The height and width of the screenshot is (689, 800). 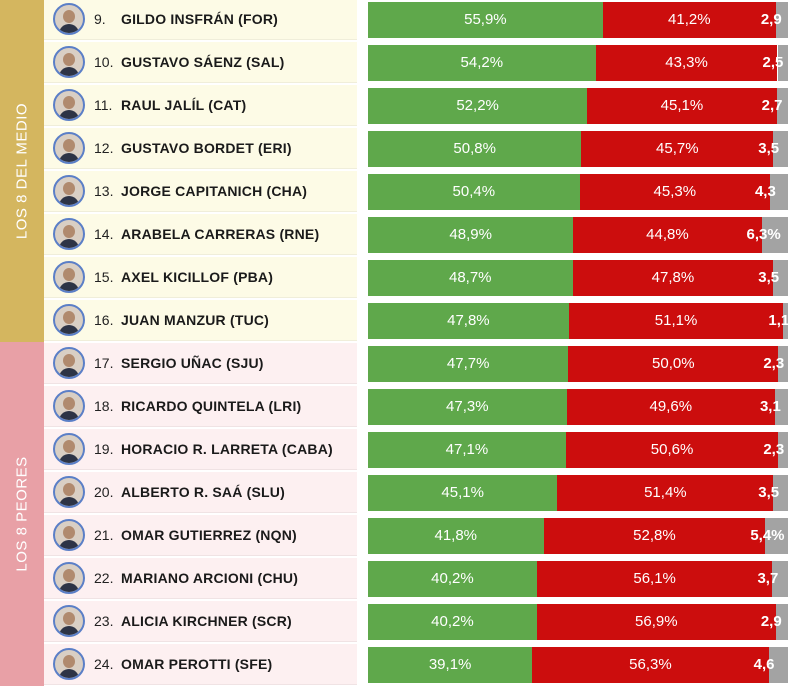 I want to click on disapprove-value-label: 51,1%, so click(x=676, y=320).